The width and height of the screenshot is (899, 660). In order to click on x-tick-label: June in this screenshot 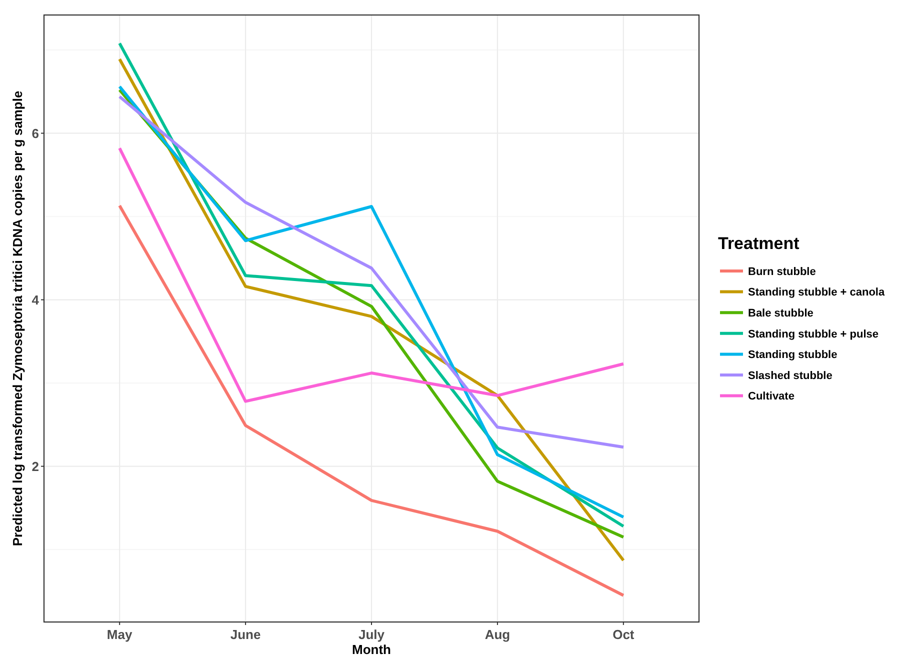, I will do `click(245, 634)`.